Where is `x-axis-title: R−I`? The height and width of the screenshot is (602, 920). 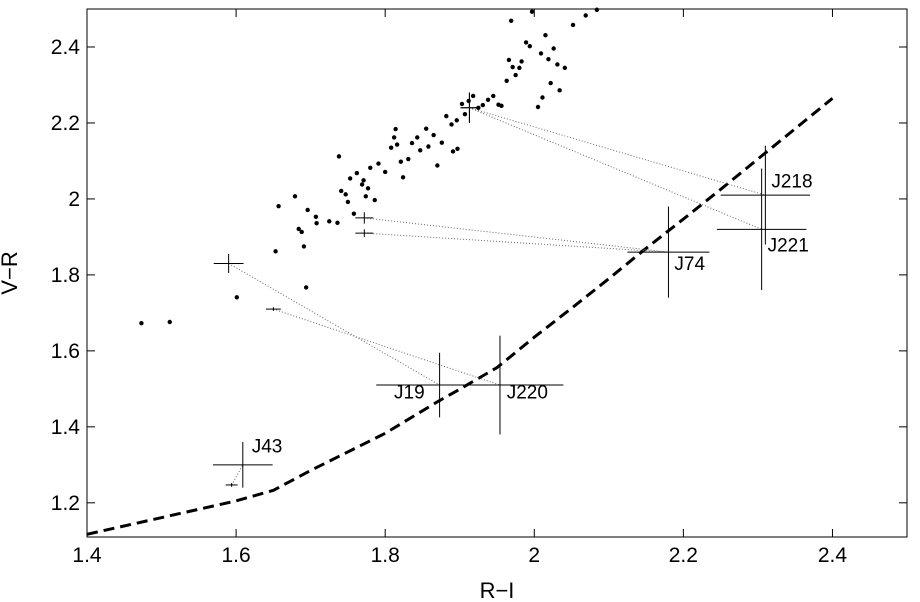 x-axis-title: R−I is located at coordinates (497, 590).